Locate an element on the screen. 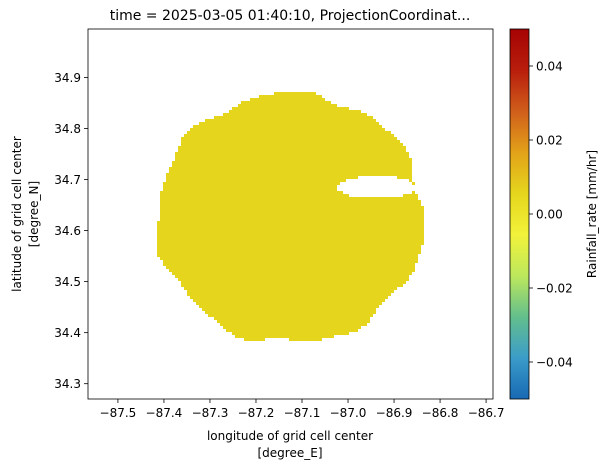  x-axis-label: longitude of grid cell center is located at coordinates (290, 436).